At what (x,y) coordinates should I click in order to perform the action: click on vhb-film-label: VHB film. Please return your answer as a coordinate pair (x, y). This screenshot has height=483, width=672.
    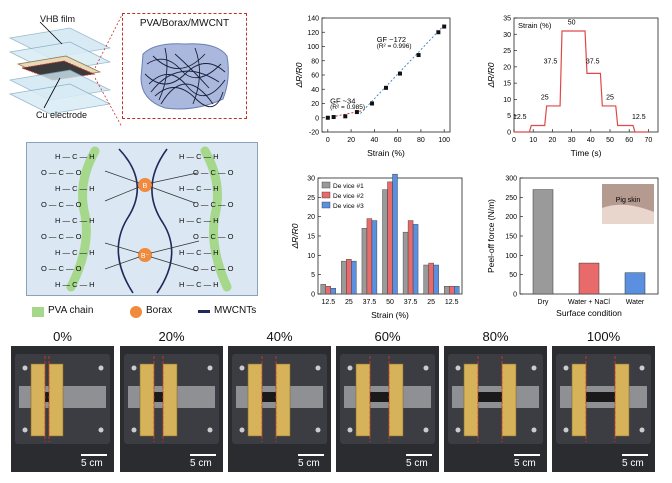
    Looking at the image, I should click on (58, 19).